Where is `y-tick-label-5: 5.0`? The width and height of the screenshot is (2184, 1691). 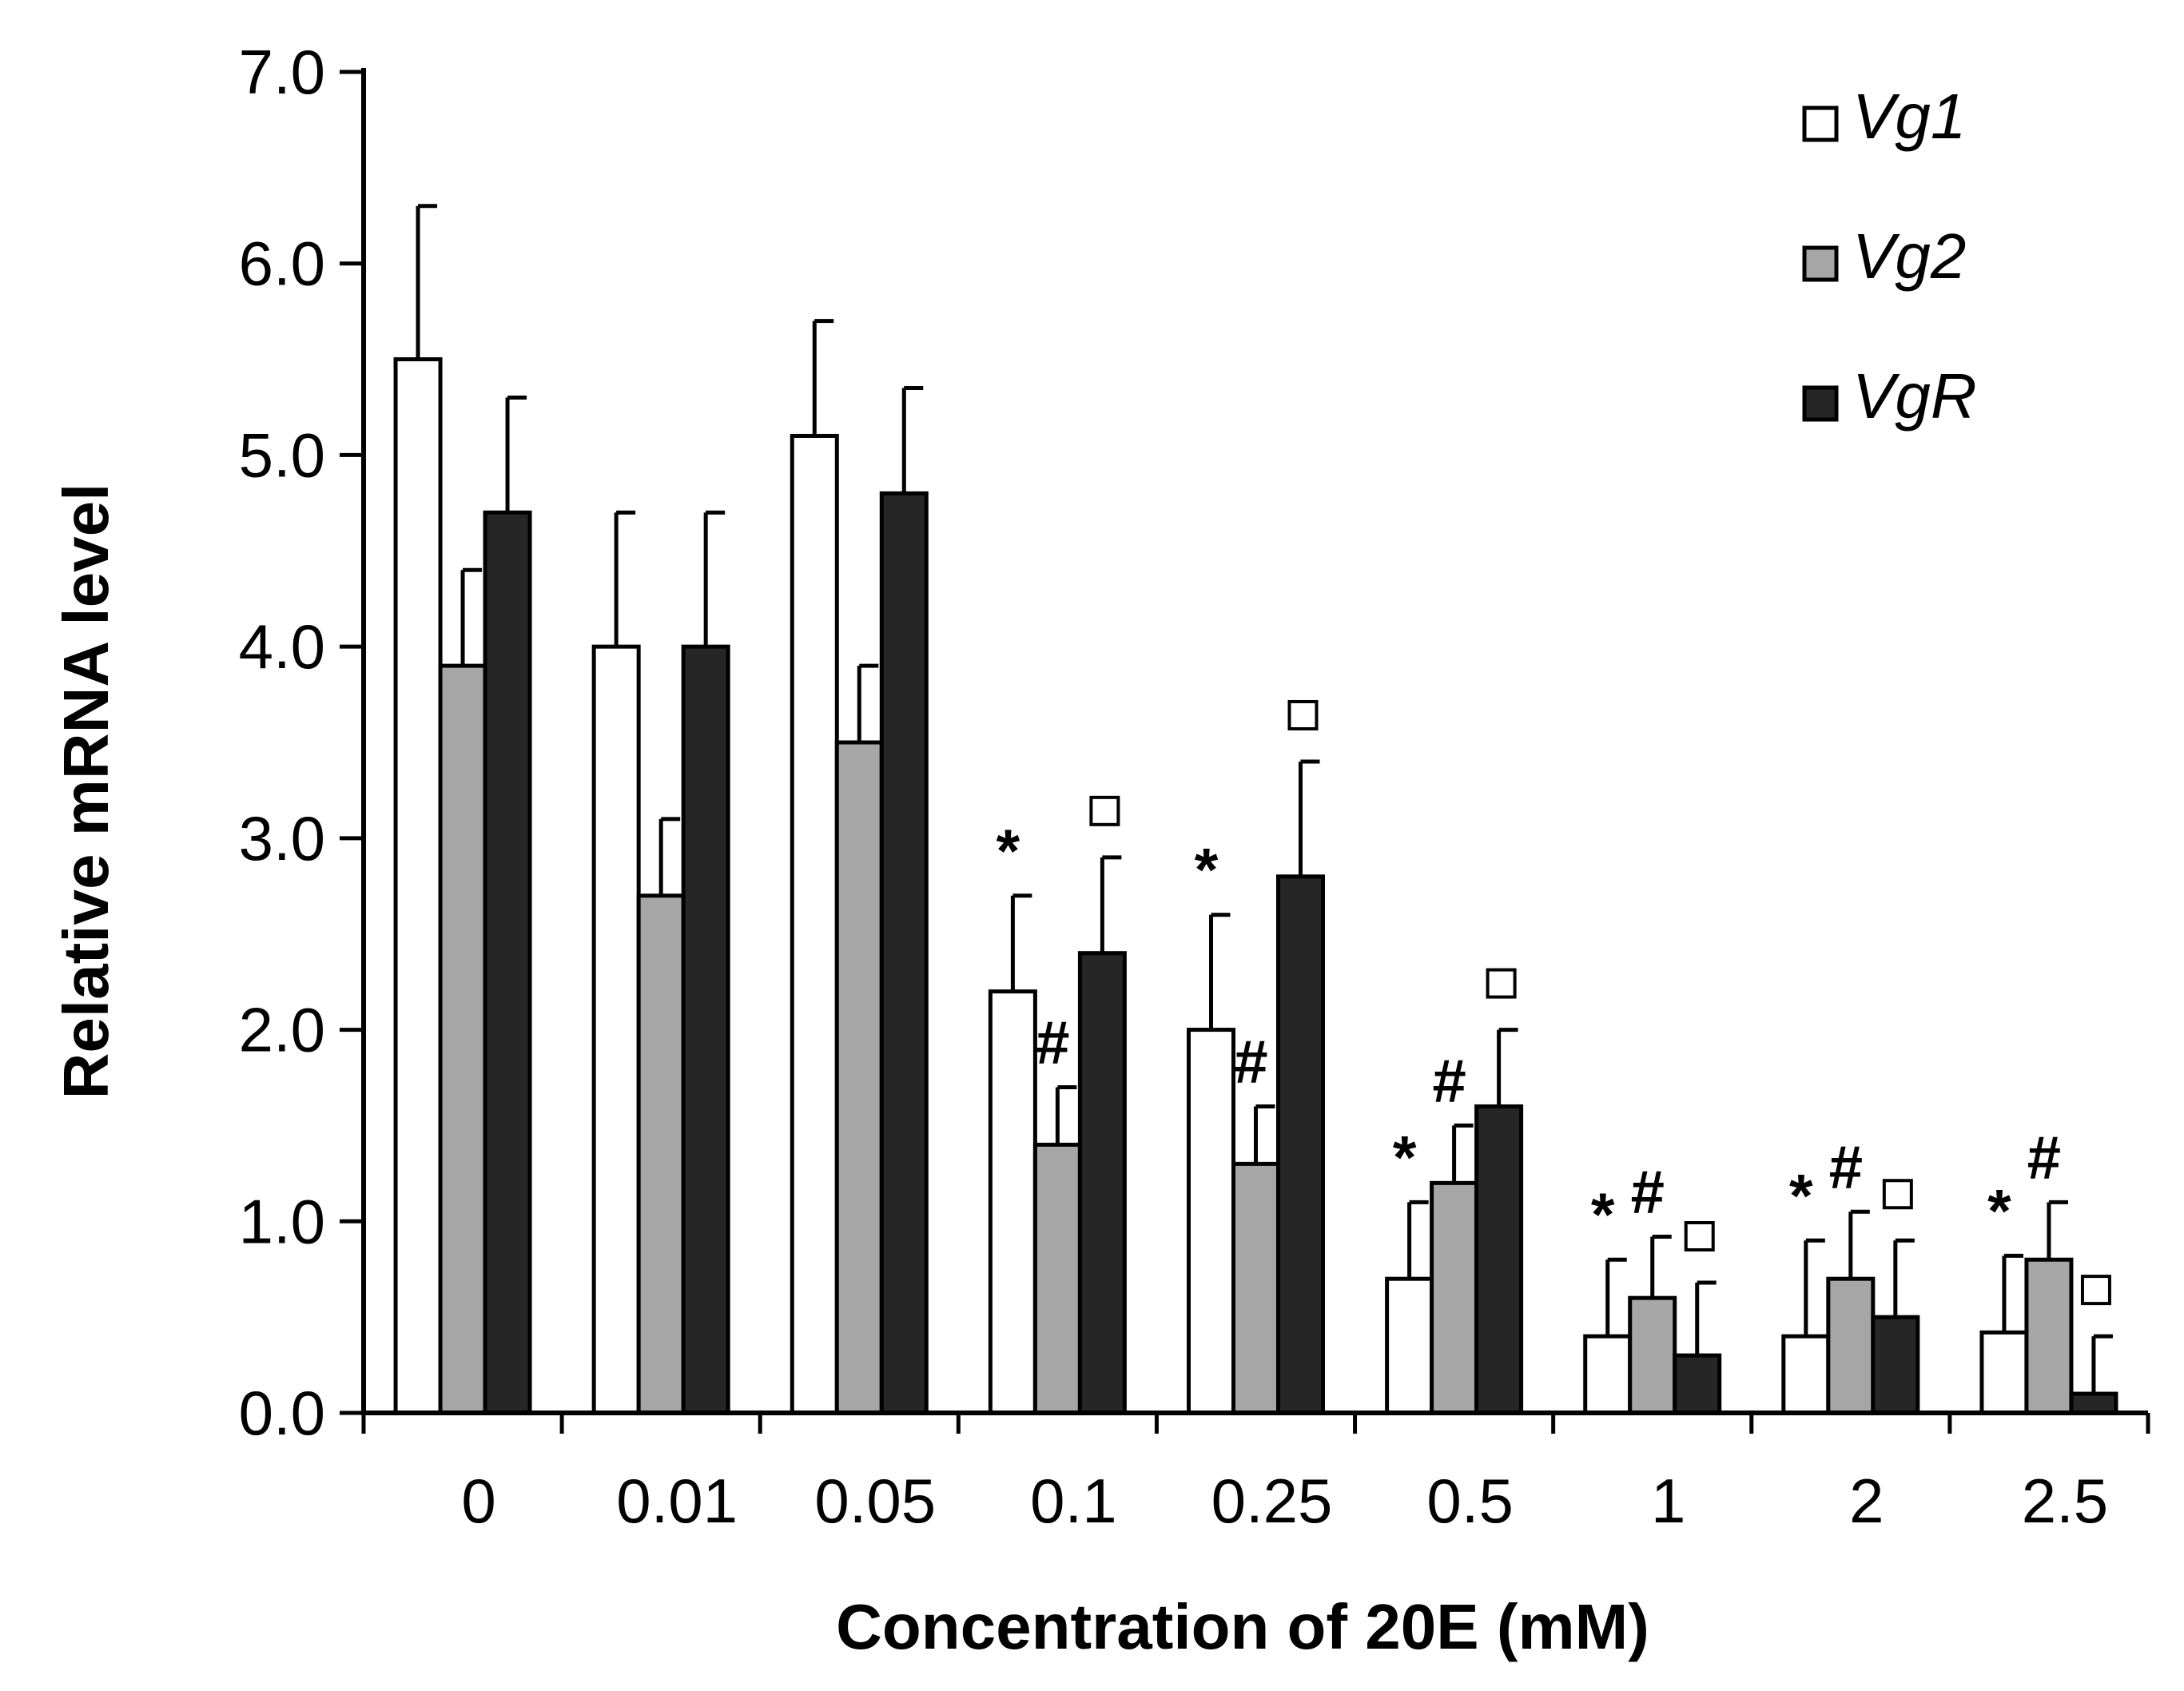 y-tick-label-5: 5.0 is located at coordinates (282, 455).